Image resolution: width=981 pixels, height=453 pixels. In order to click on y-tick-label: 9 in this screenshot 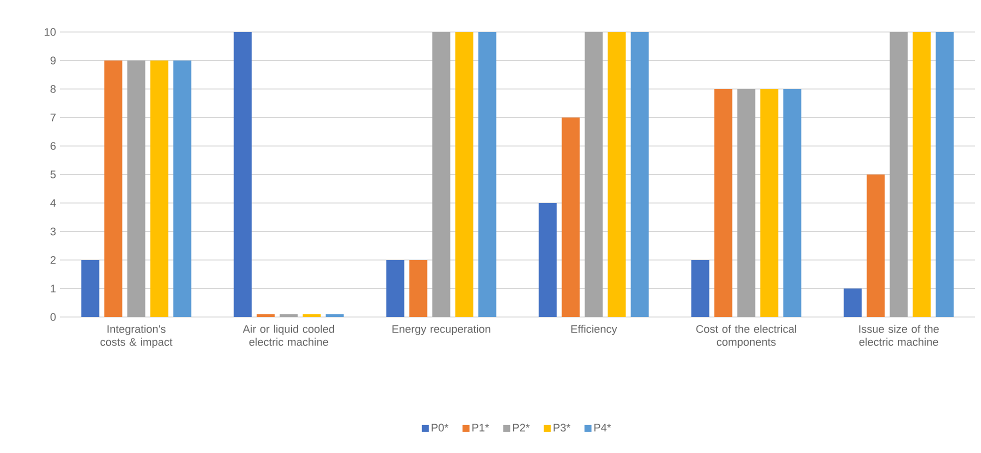, I will do `click(53, 60)`.